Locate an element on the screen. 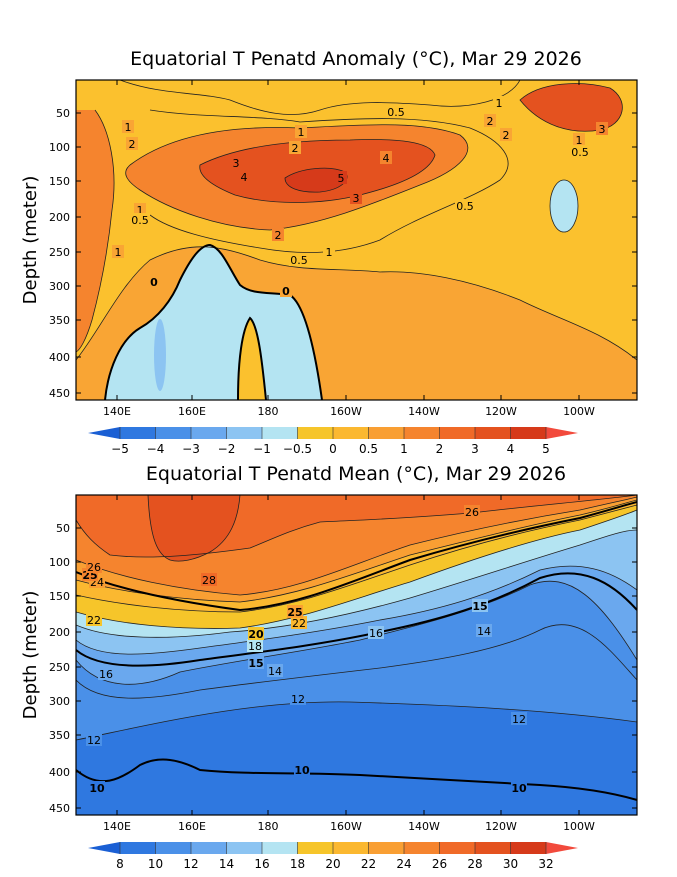  y-tick-label: 150 is located at coordinates (59, 596).